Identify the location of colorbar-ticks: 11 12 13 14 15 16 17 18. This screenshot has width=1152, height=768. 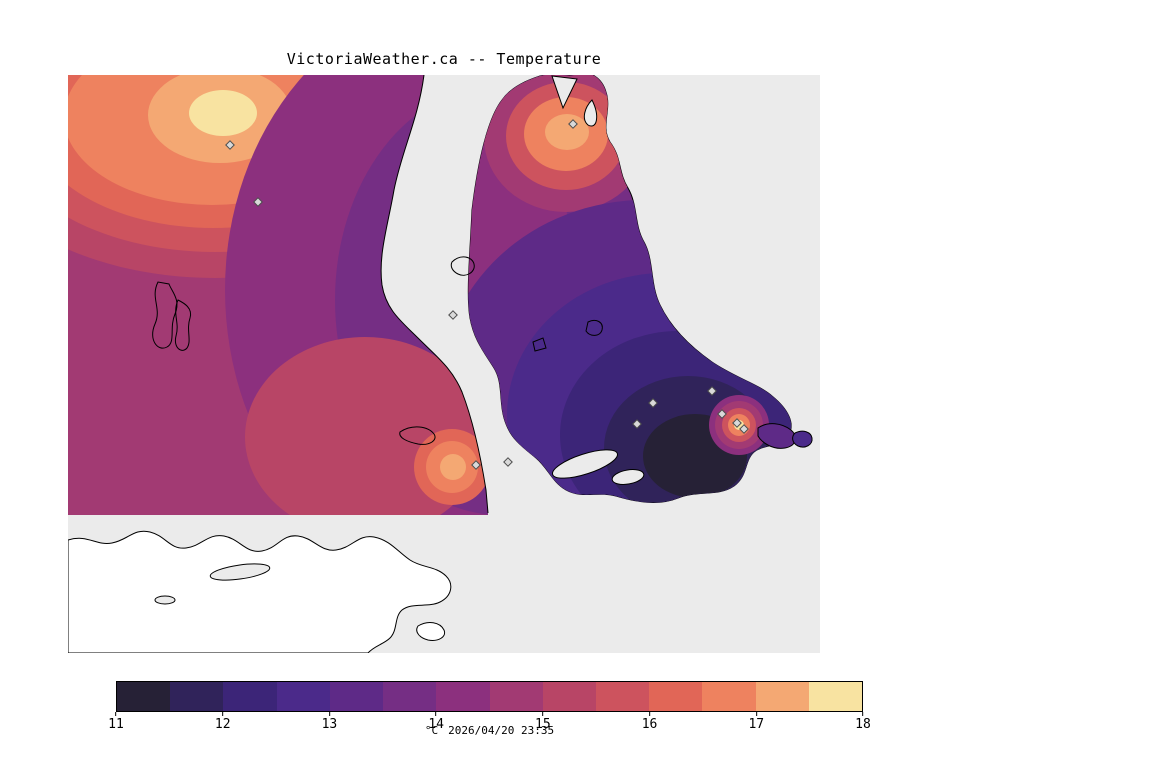
(489, 725).